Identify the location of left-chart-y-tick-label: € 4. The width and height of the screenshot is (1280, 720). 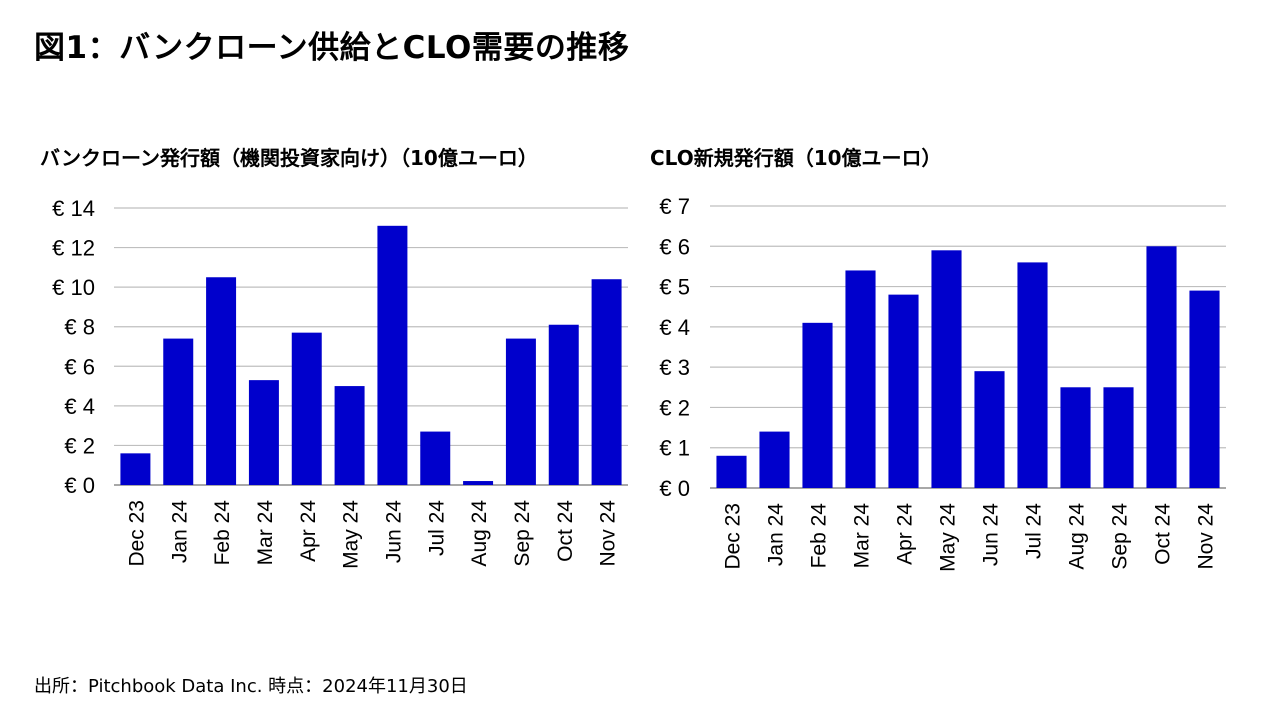
(79, 406).